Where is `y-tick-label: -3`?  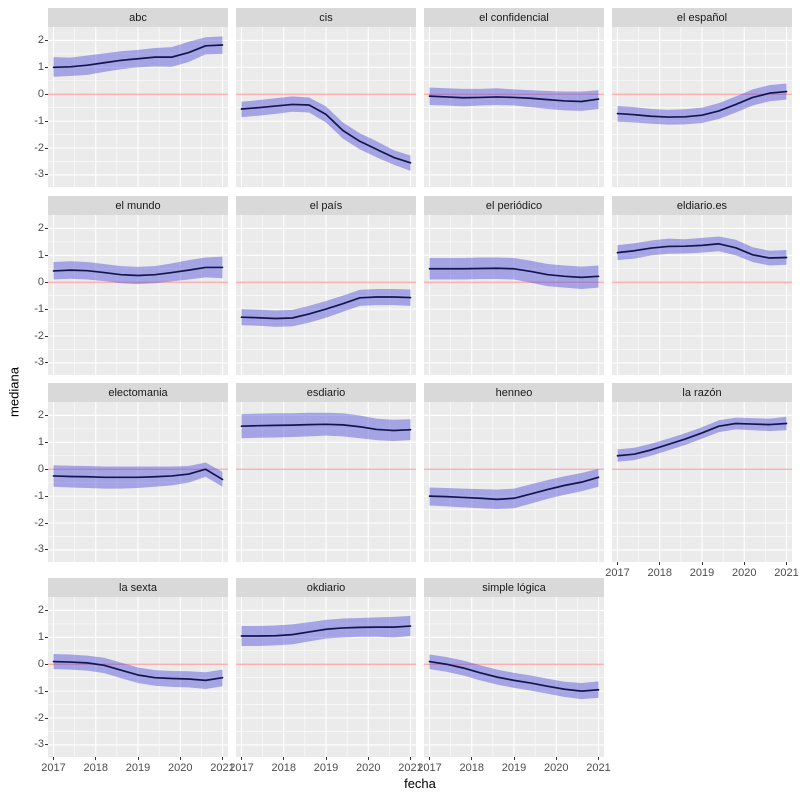
y-tick-label: -3 is located at coordinates (39, 744).